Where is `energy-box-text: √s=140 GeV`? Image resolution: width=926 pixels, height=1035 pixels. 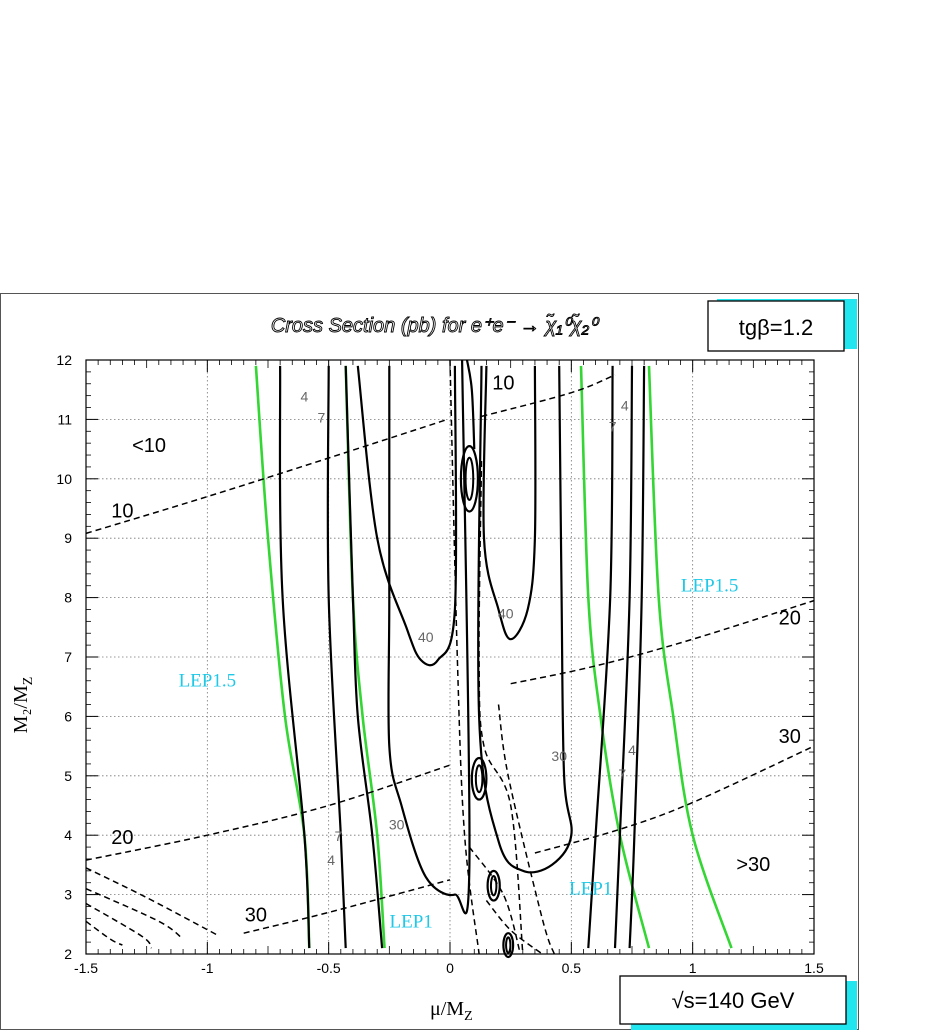
energy-box-text: √s=140 GeV is located at coordinates (733, 1000).